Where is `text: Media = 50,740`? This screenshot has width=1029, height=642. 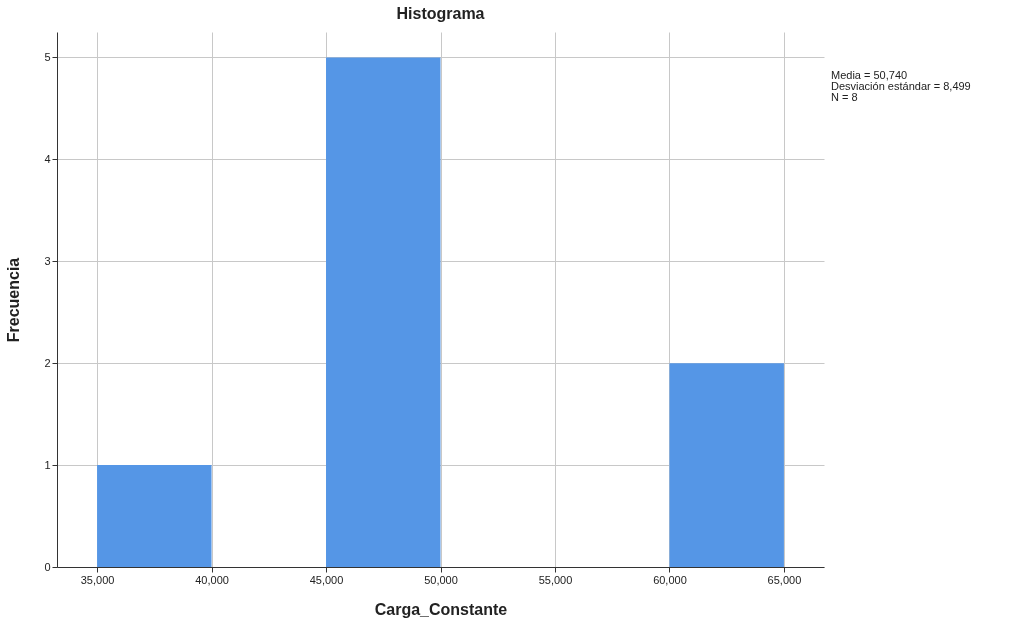
text: Media = 50,740 is located at coordinates (870, 75).